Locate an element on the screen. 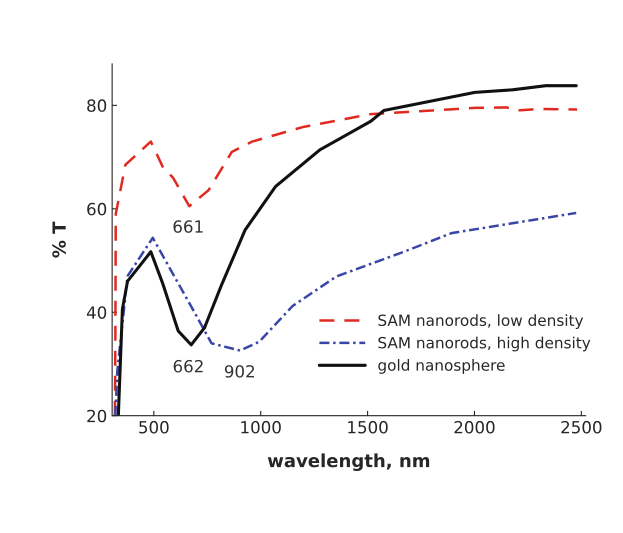 The height and width of the screenshot is (533, 623). annotation: 662 is located at coordinates (188, 366).